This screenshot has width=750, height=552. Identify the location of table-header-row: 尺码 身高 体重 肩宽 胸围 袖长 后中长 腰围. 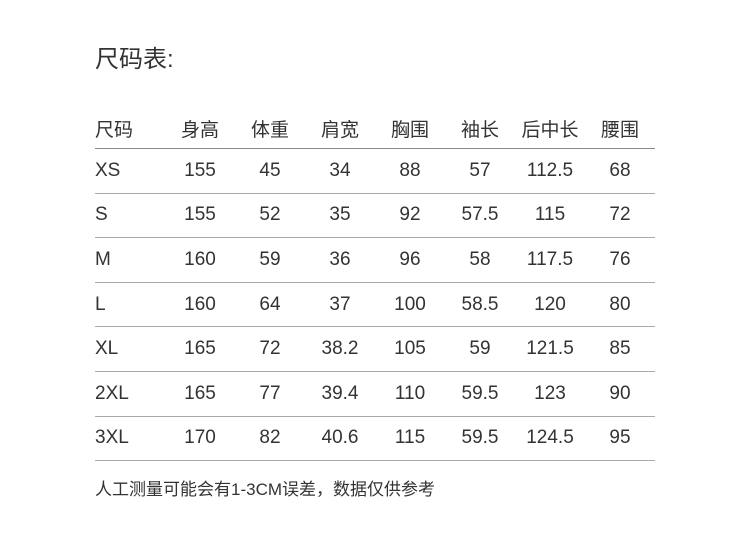
(375, 129).